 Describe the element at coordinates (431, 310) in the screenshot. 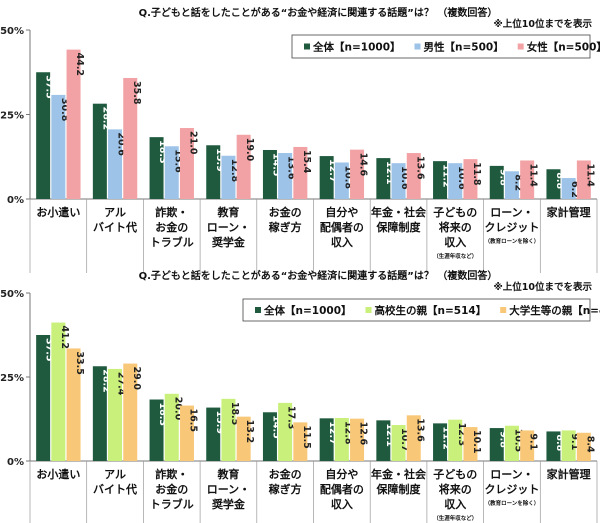

I see `legend-label: 高校生の親【n=514】` at that location.